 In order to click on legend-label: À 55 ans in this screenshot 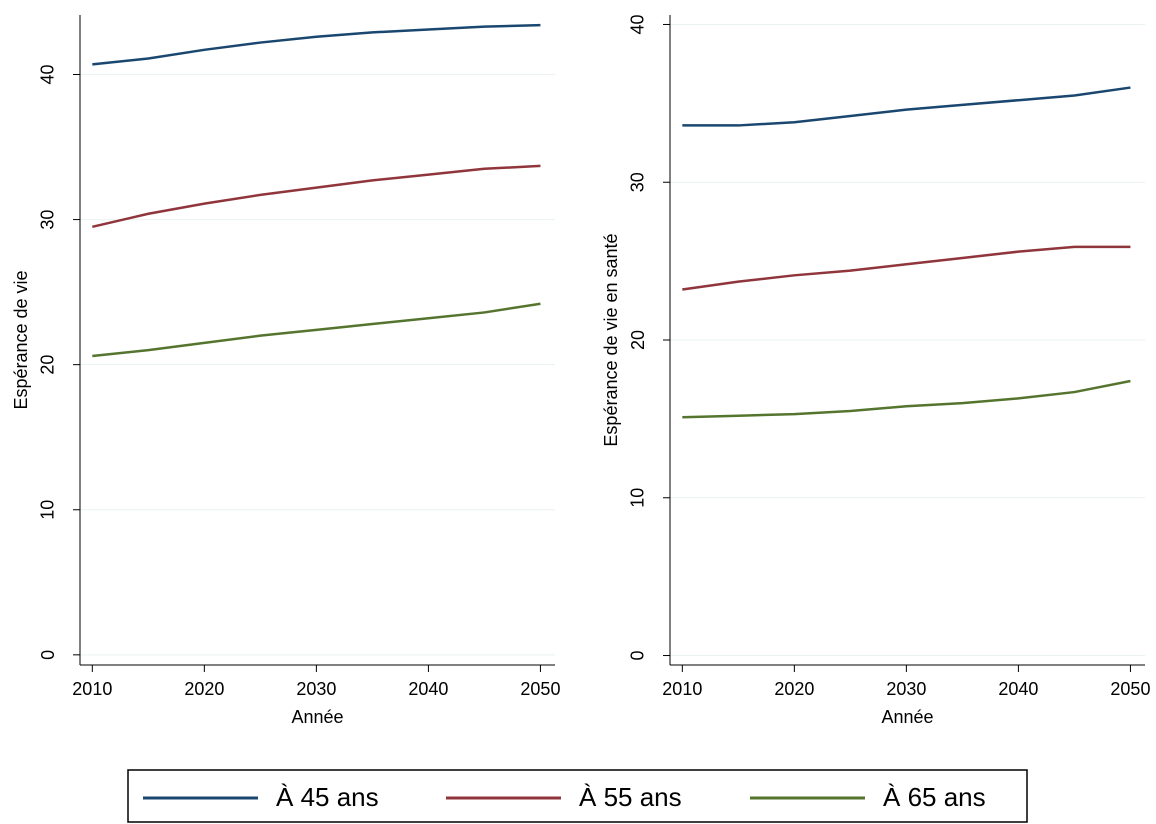, I will do `click(630, 797)`.